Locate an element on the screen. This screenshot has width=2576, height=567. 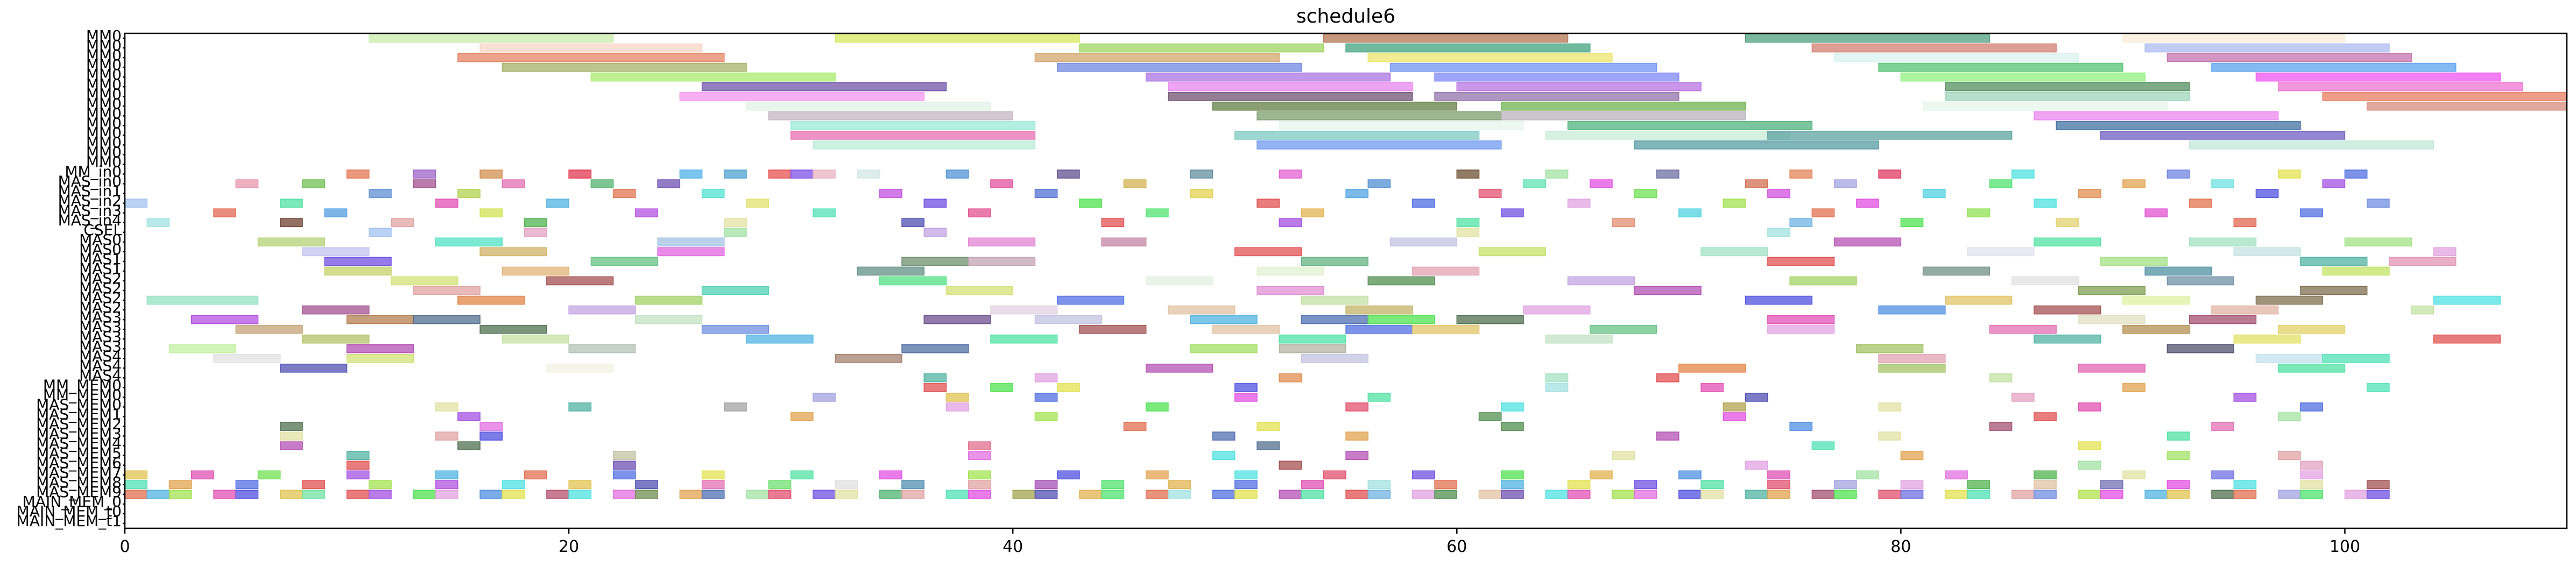
row-label: MAS_MEM7 is located at coordinates (79, 473).